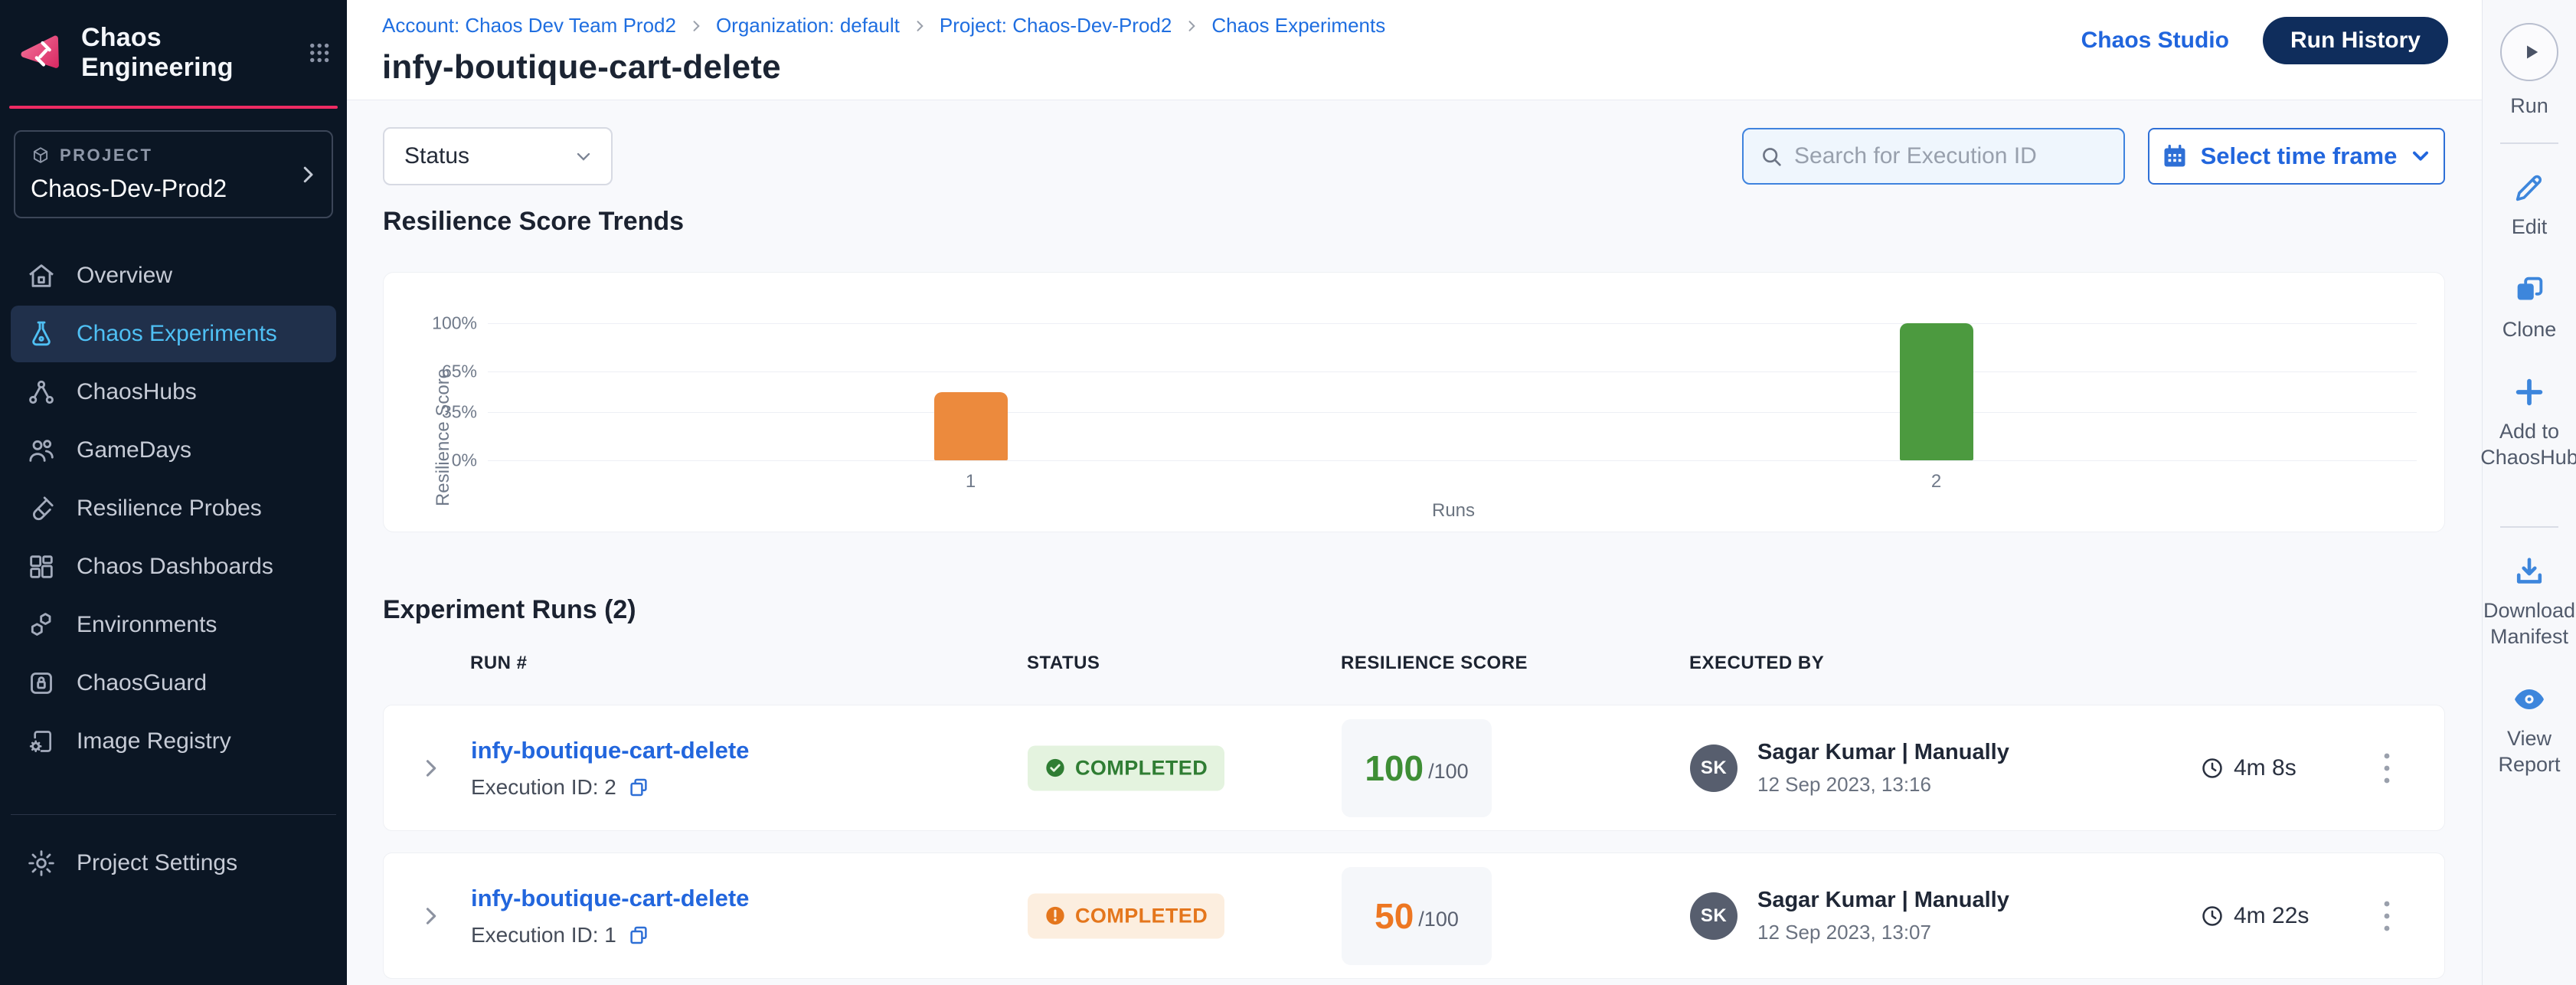 This screenshot has width=2576, height=985. What do you see at coordinates (534, 221) in the screenshot?
I see `trends-section-title: Resilience Score Trends` at bounding box center [534, 221].